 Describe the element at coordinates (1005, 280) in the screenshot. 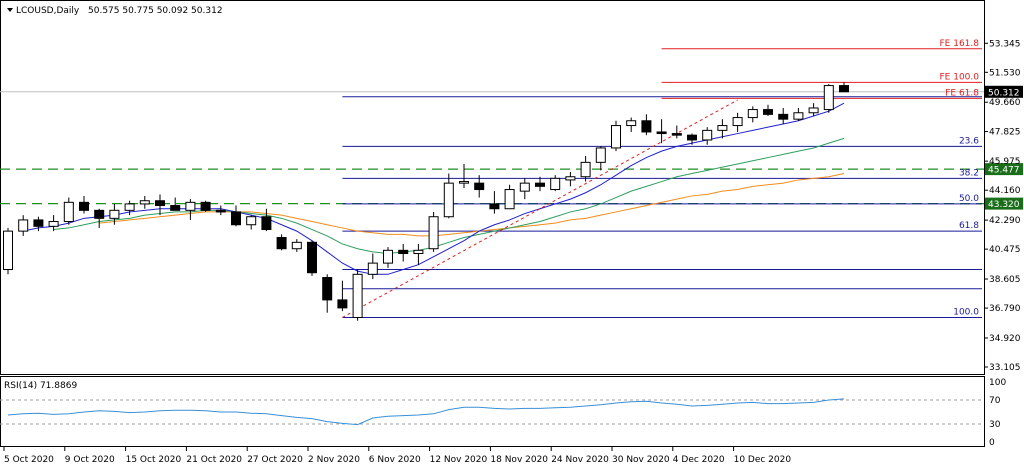

I see `y-tick-label: 38.605` at that location.